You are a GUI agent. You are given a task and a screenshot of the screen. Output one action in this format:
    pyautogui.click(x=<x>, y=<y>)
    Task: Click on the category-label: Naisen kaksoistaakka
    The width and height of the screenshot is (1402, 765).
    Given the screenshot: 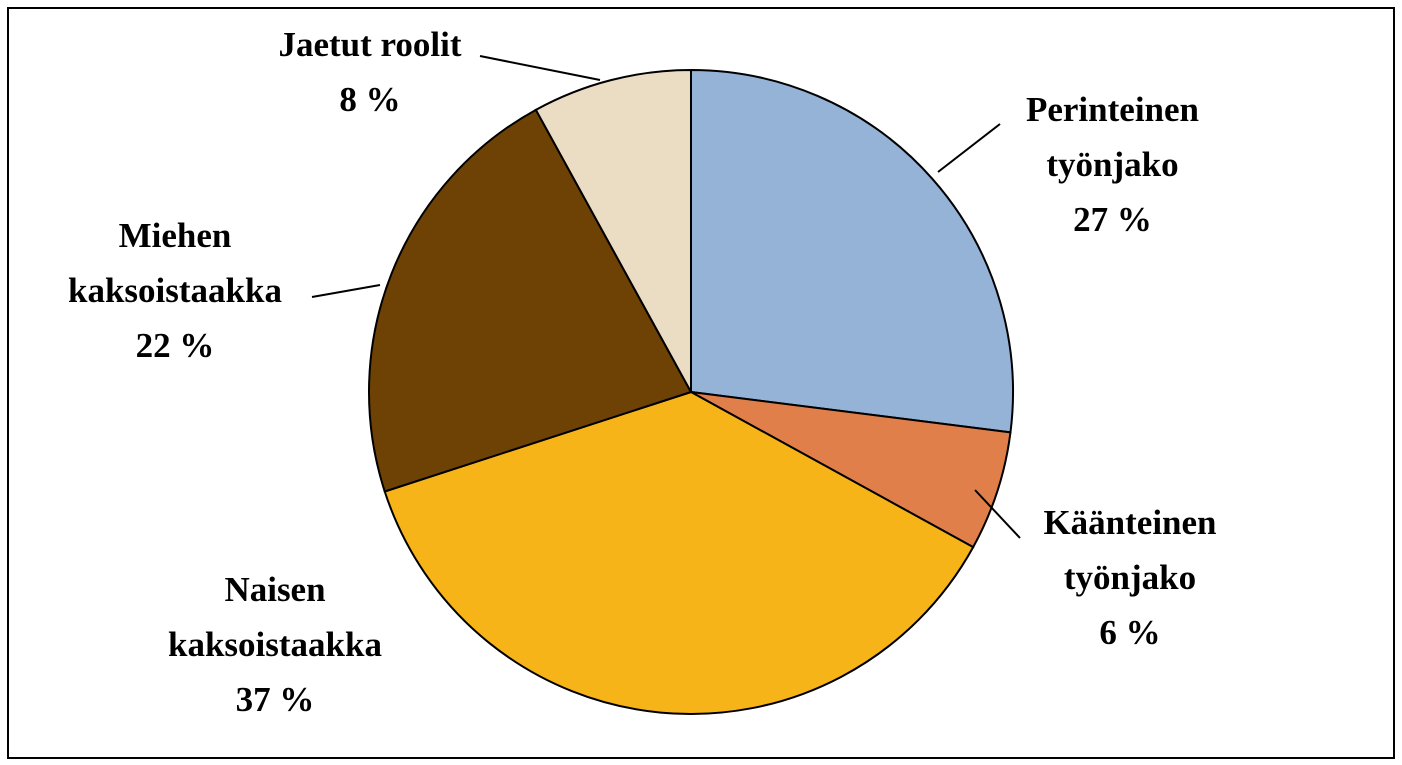 What is the action you would take?
    pyautogui.click(x=275, y=617)
    